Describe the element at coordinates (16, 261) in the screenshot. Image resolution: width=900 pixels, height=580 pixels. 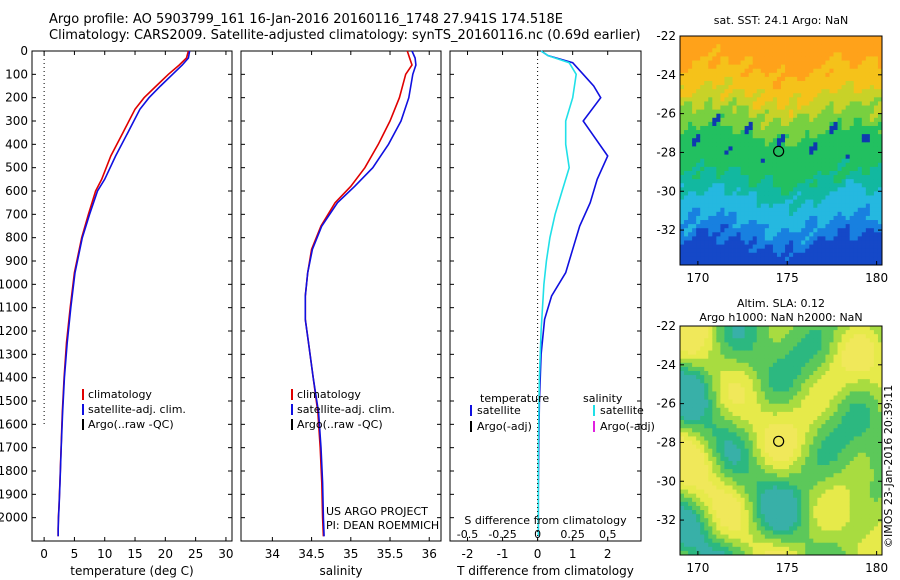
I see `depth-tick-label: 900` at that location.